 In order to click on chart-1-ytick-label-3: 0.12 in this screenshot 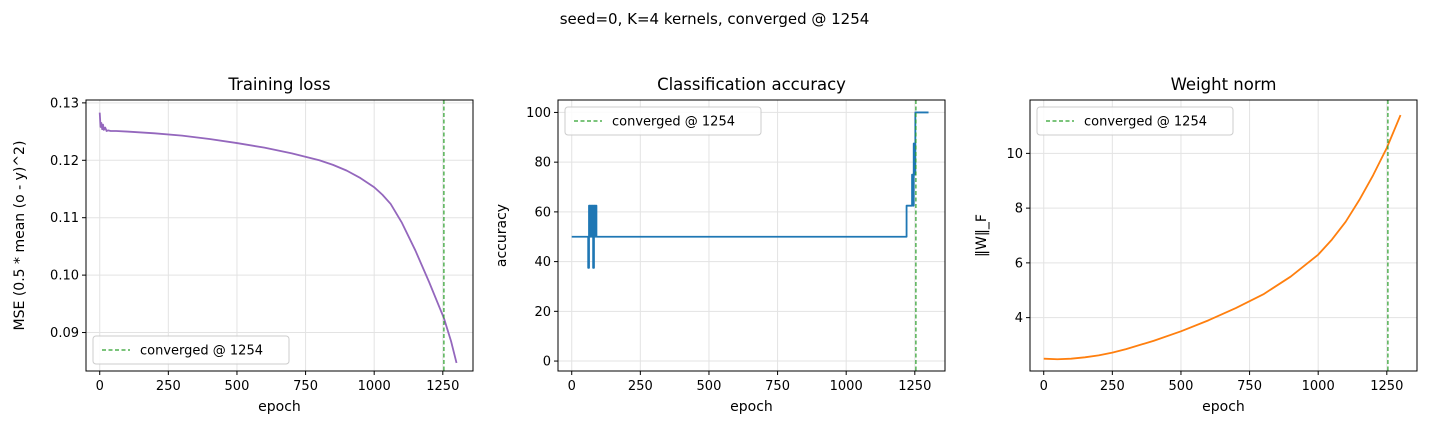, I will do `click(64, 161)`.